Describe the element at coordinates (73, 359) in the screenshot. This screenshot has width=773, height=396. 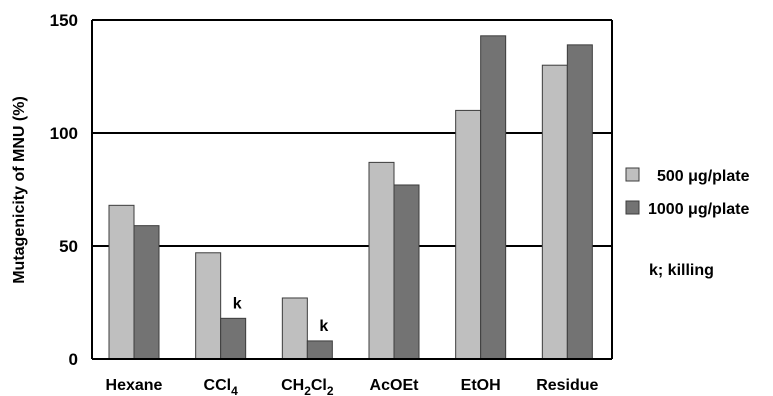
I see `y-tick-0: 0` at that location.